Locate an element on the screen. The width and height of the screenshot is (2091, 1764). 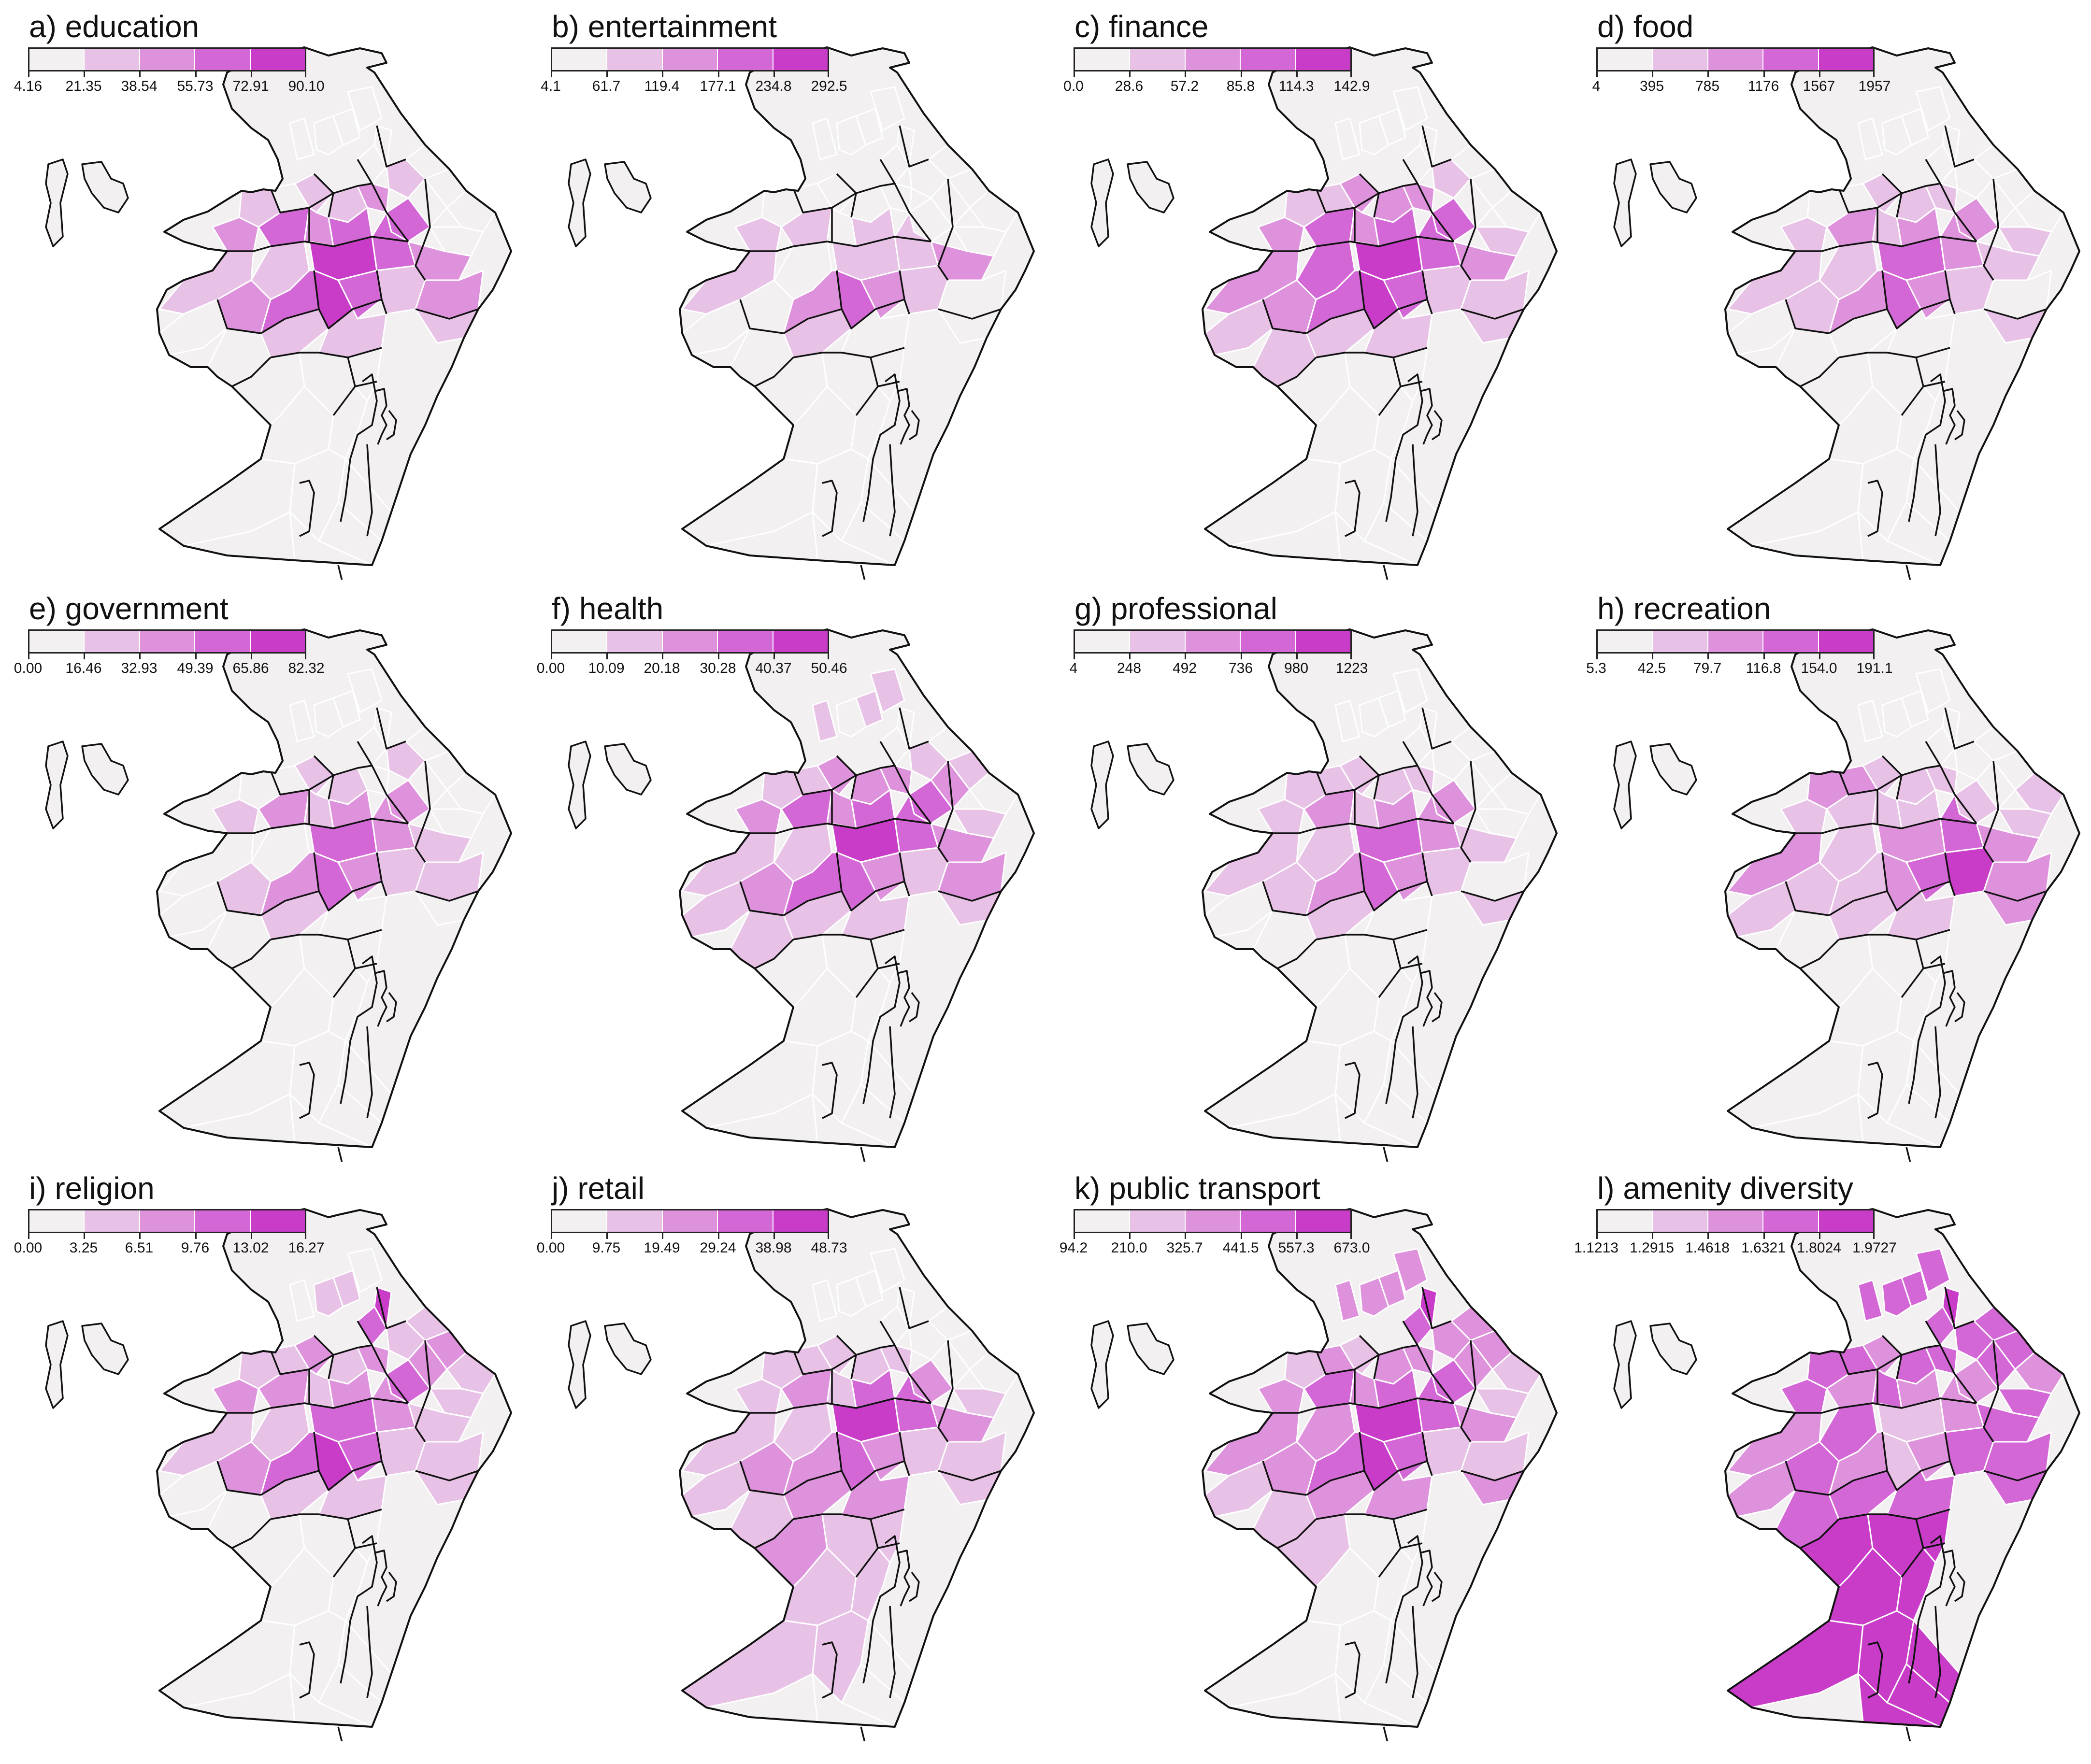
legend-ticks: 94.2 210.0 325.7 441.5 557.3 673.0 is located at coordinates (1215, 1246).